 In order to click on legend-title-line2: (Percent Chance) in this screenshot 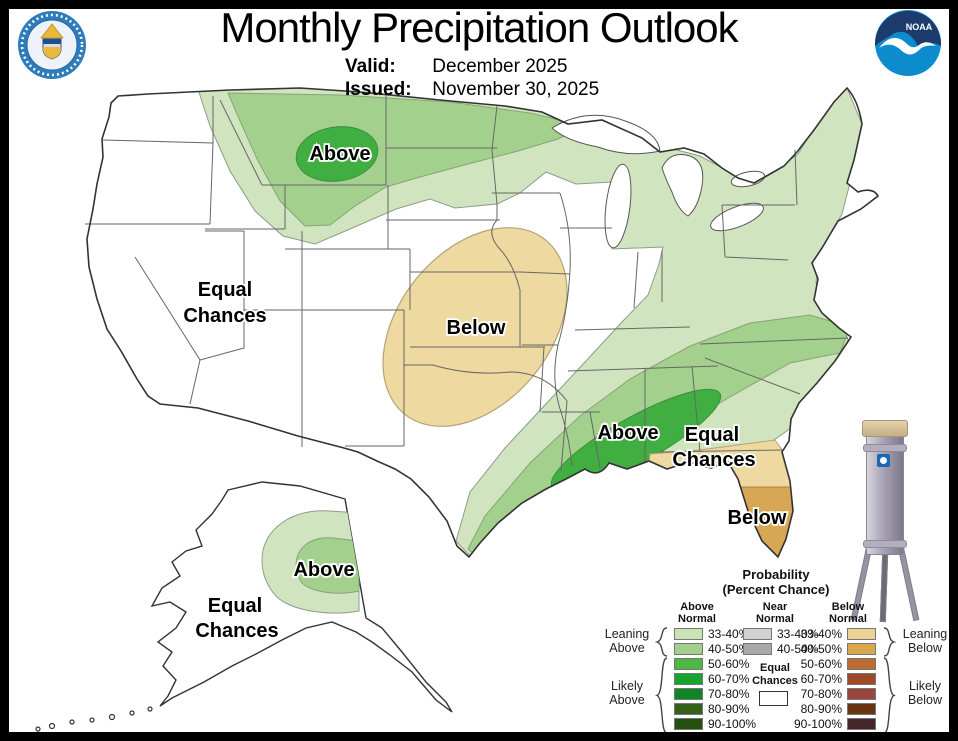, I will do `click(776, 589)`.